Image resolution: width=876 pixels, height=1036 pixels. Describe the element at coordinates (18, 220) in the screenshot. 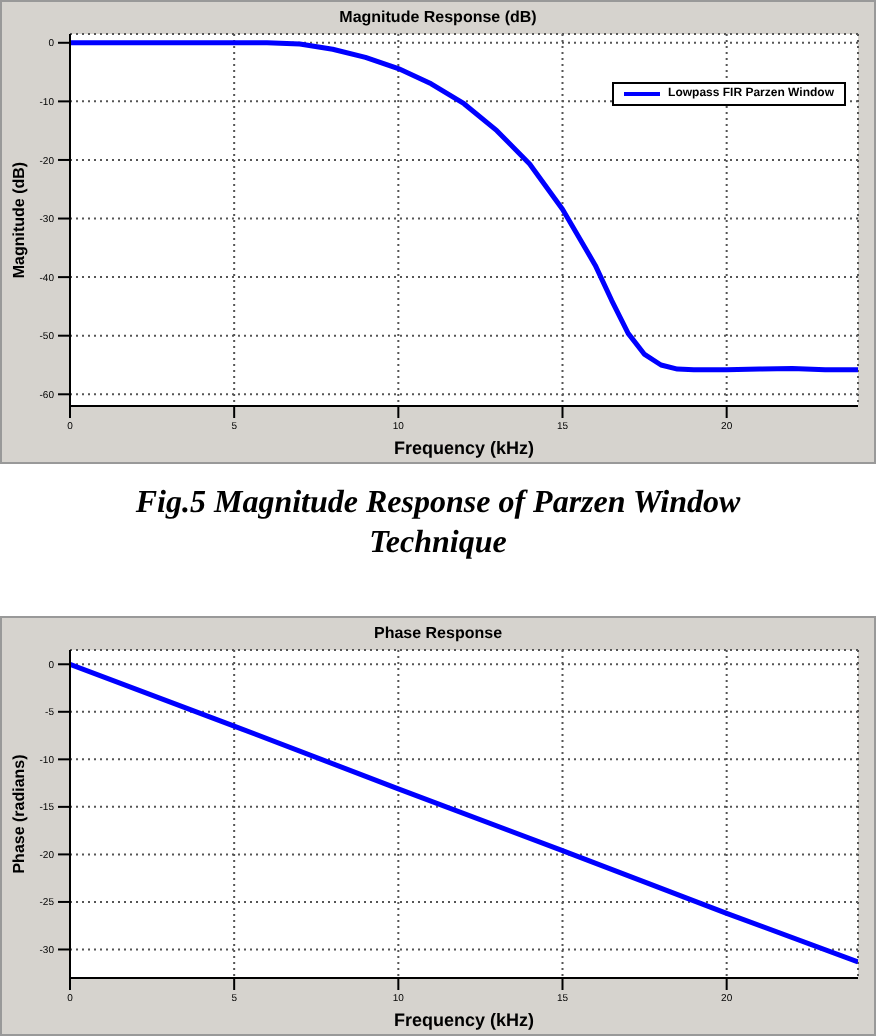

I see `y-axis-title: Magnitude (dB)` at that location.